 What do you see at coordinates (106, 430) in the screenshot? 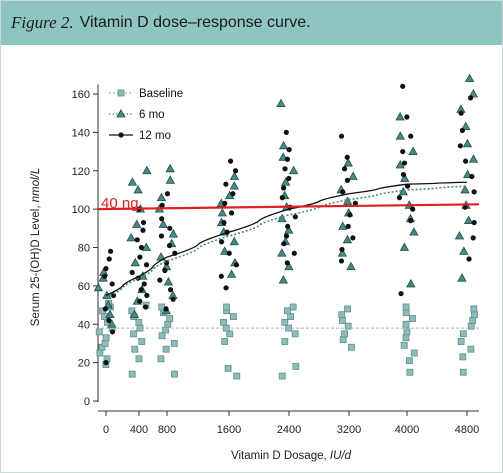
I see `x-tick-label: 0` at bounding box center [106, 430].